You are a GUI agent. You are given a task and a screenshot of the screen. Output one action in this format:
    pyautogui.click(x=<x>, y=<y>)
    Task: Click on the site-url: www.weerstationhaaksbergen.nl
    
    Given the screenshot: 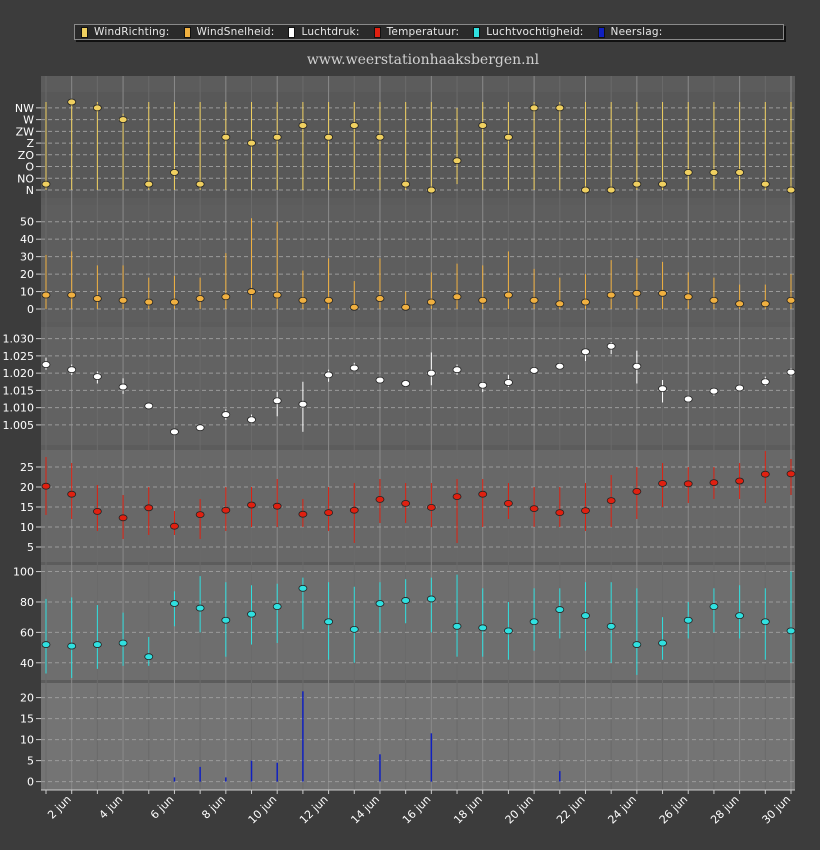 What is the action you would take?
    pyautogui.click(x=423, y=60)
    